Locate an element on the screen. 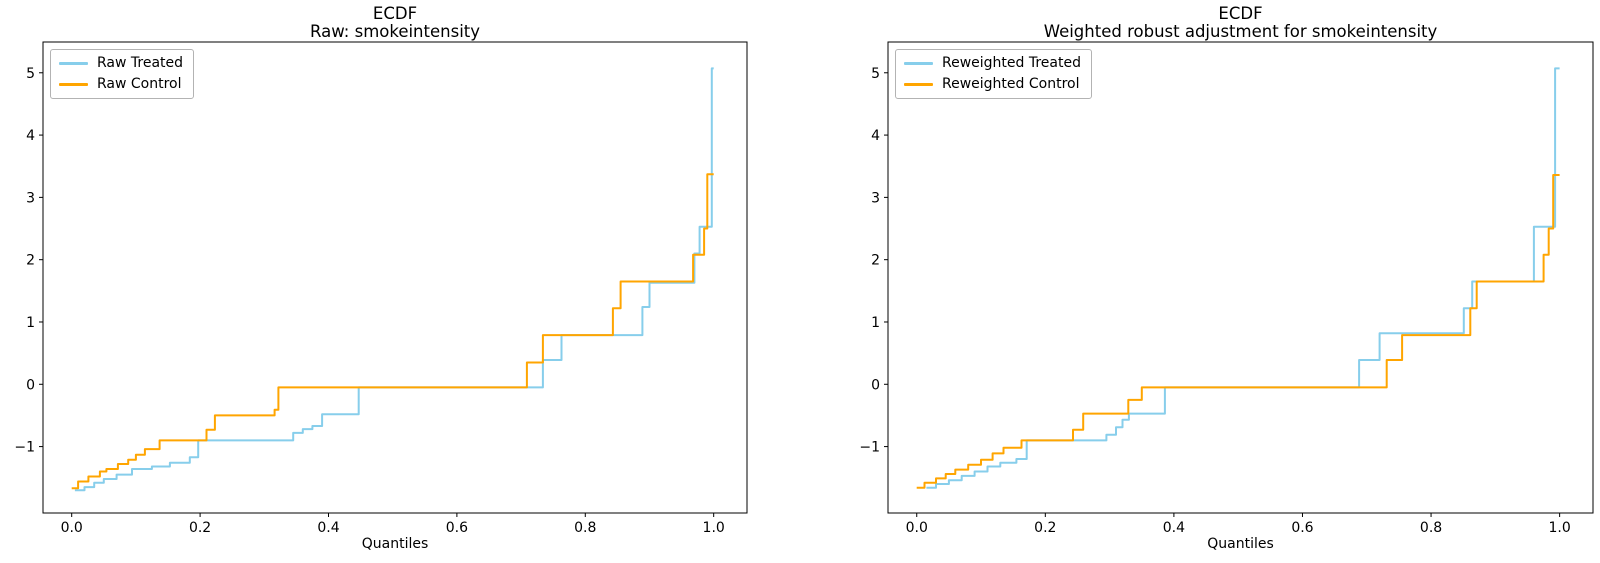 The height and width of the screenshot is (563, 1600). legend-item-reweighted-control: Reweighted Control is located at coordinates (992, 84).